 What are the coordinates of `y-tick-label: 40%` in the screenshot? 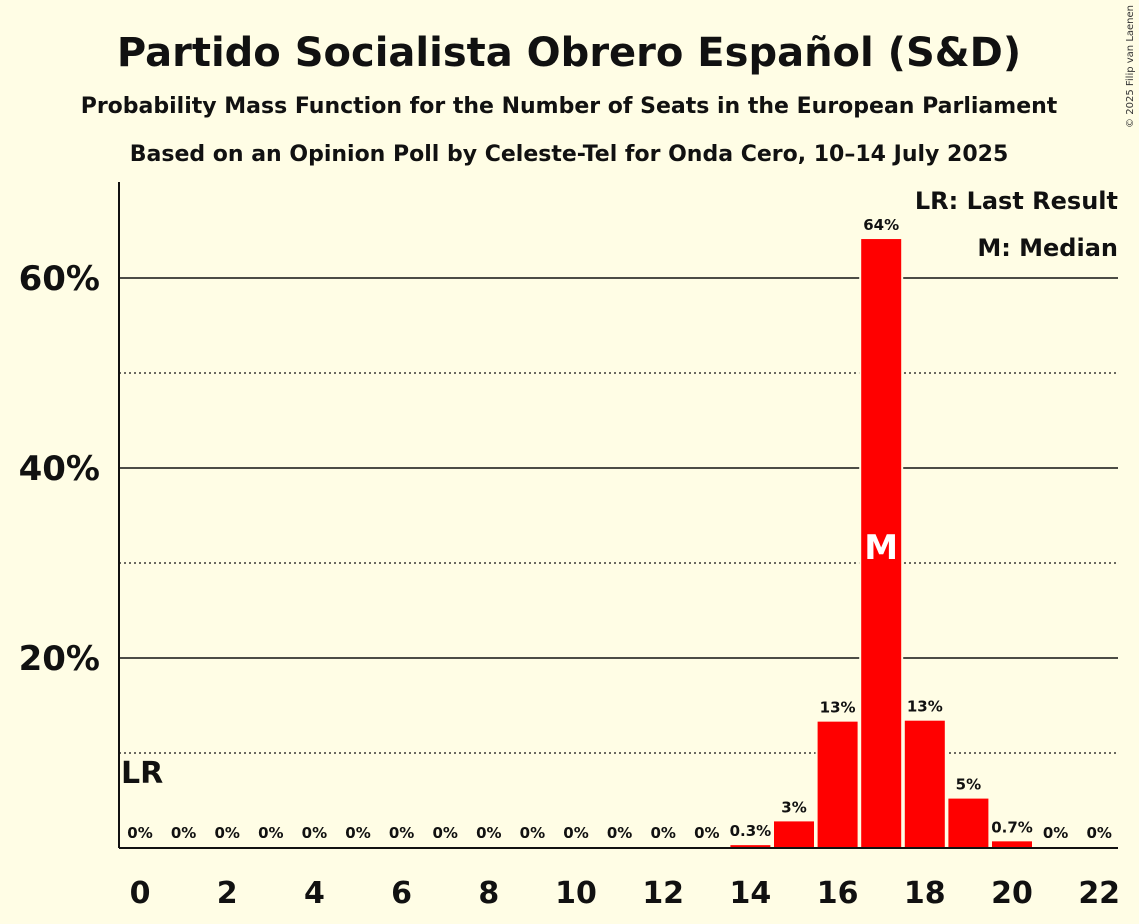 It's located at (59, 469).